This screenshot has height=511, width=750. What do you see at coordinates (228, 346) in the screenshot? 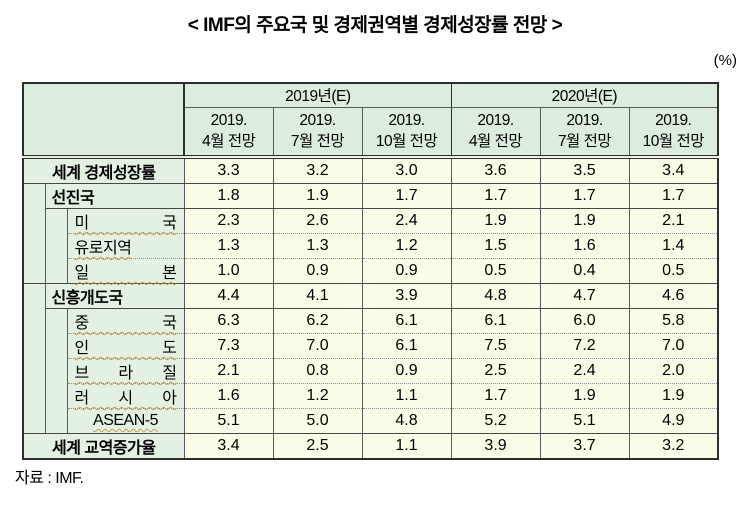
I see `value-cell: 7.3` at bounding box center [228, 346].